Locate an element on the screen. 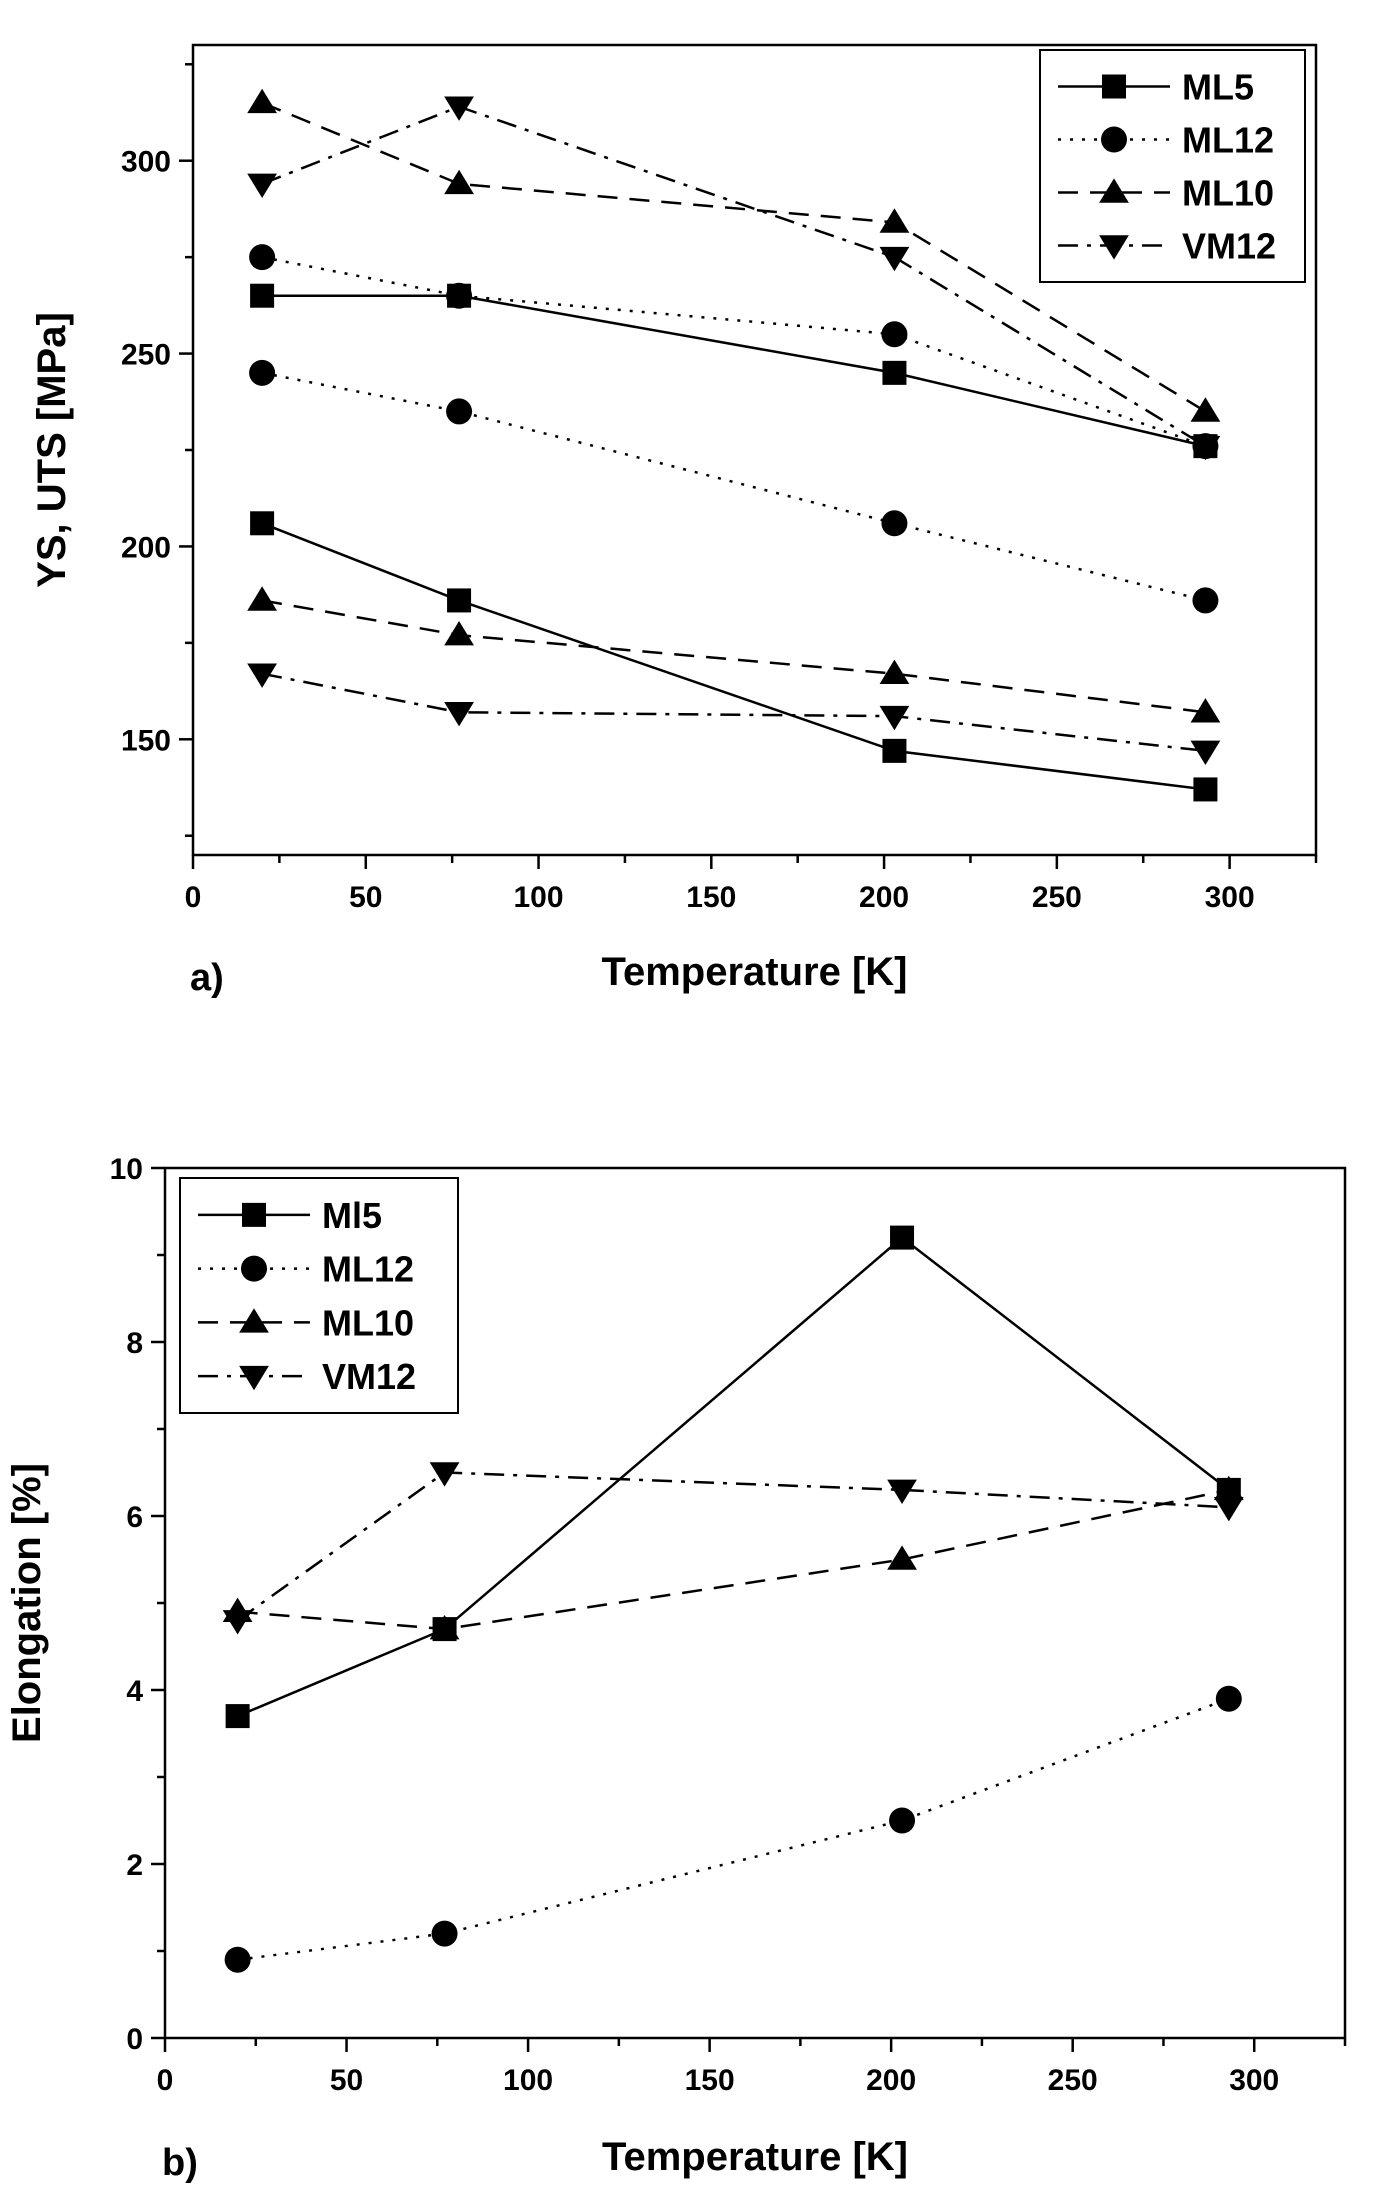 The width and height of the screenshot is (1384, 2211). chart-b-y-tick-label: 8 is located at coordinates (134, 1343).